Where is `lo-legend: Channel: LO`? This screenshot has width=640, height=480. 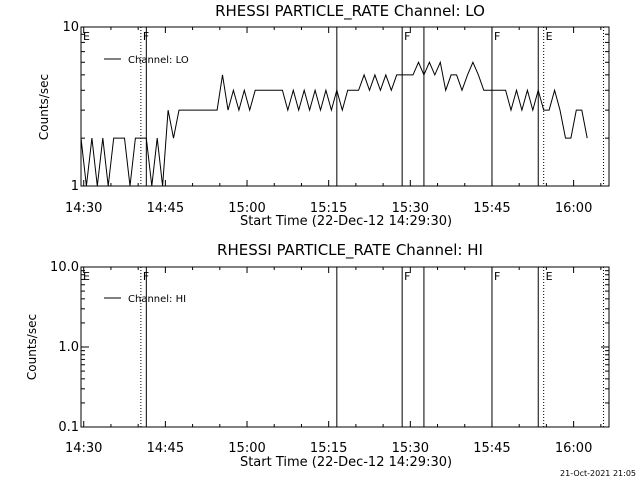
lo-legend: Channel: LO is located at coordinates (146, 60).